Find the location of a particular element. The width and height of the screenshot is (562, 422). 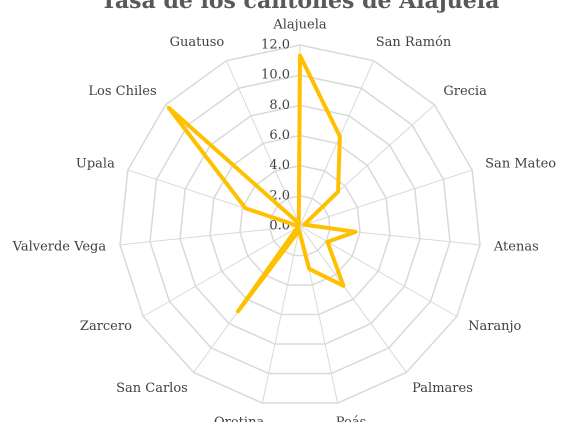

chart-title: Tasa de los cantones de Alajuela is located at coordinates (300, 7).